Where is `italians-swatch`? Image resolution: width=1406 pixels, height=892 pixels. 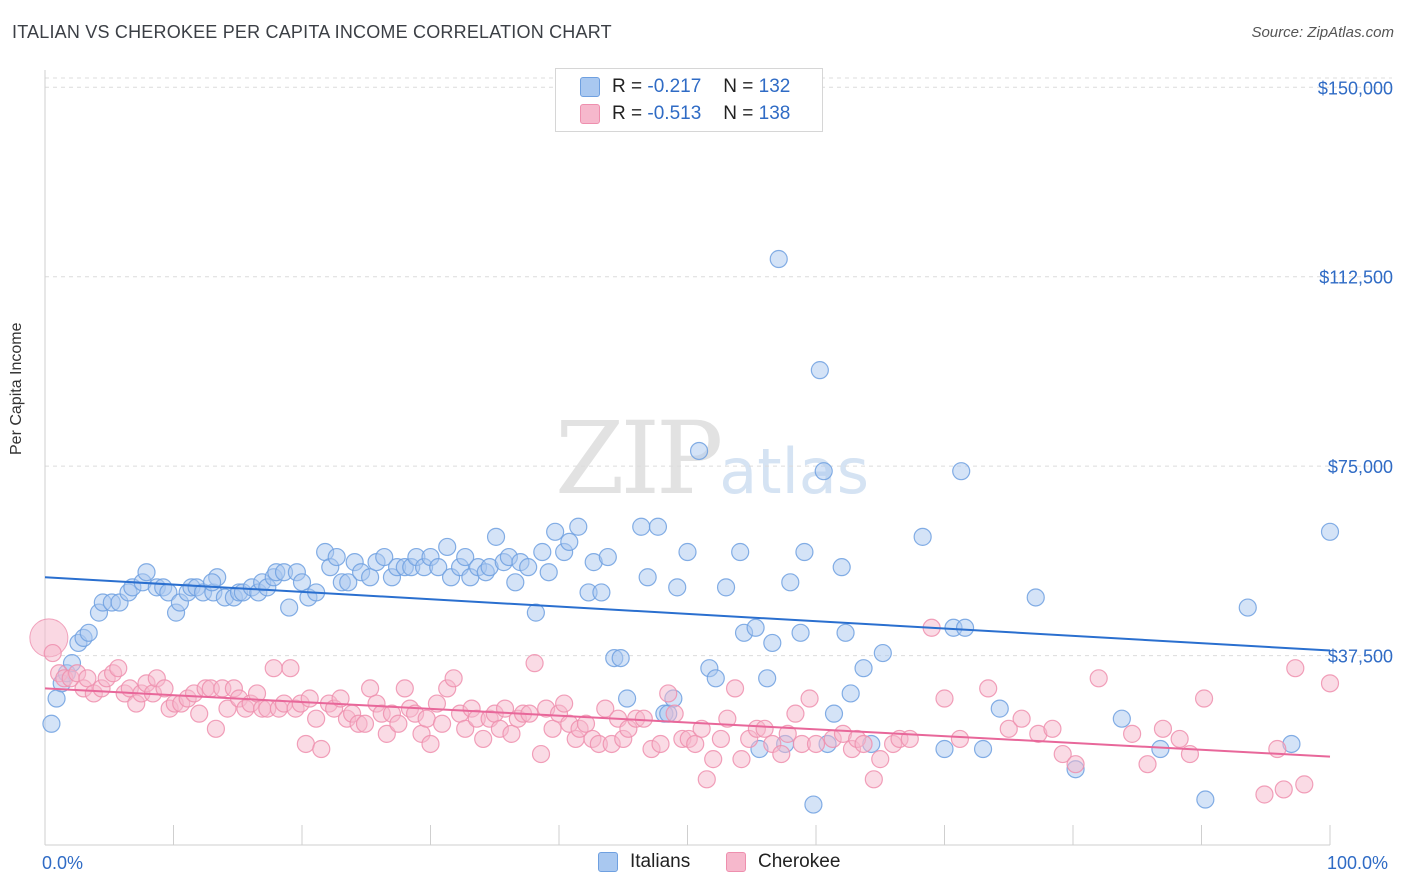 italians-swatch is located at coordinates (590, 87).